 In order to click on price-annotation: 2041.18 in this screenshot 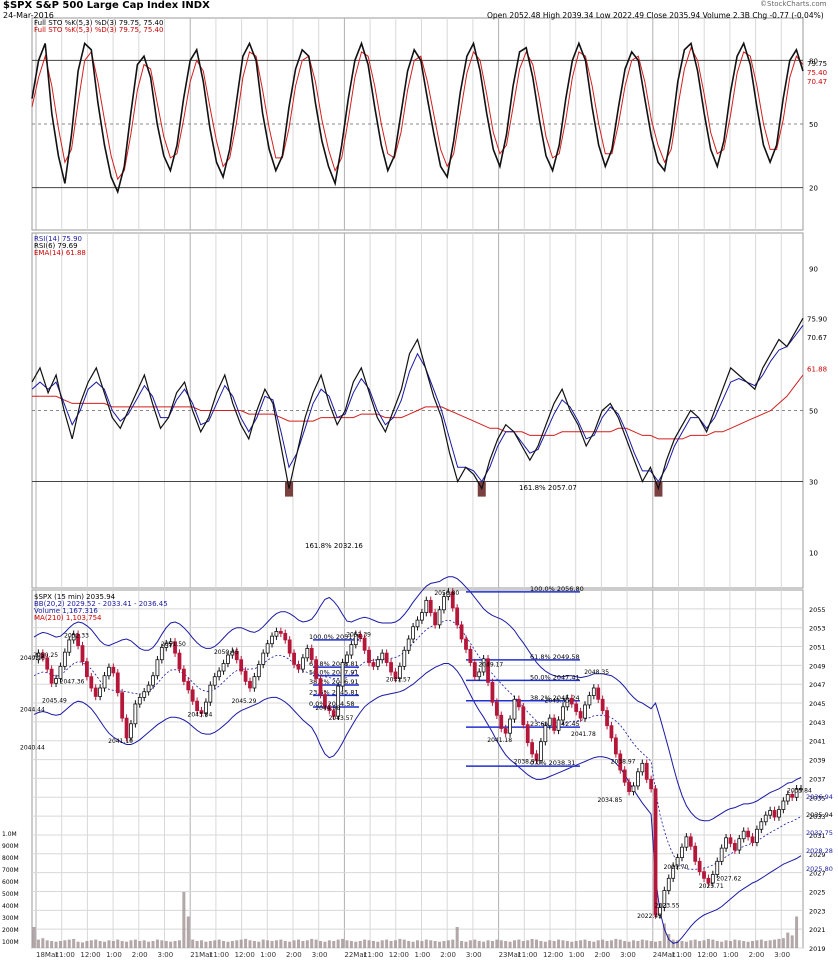, I will do `click(499, 740)`.